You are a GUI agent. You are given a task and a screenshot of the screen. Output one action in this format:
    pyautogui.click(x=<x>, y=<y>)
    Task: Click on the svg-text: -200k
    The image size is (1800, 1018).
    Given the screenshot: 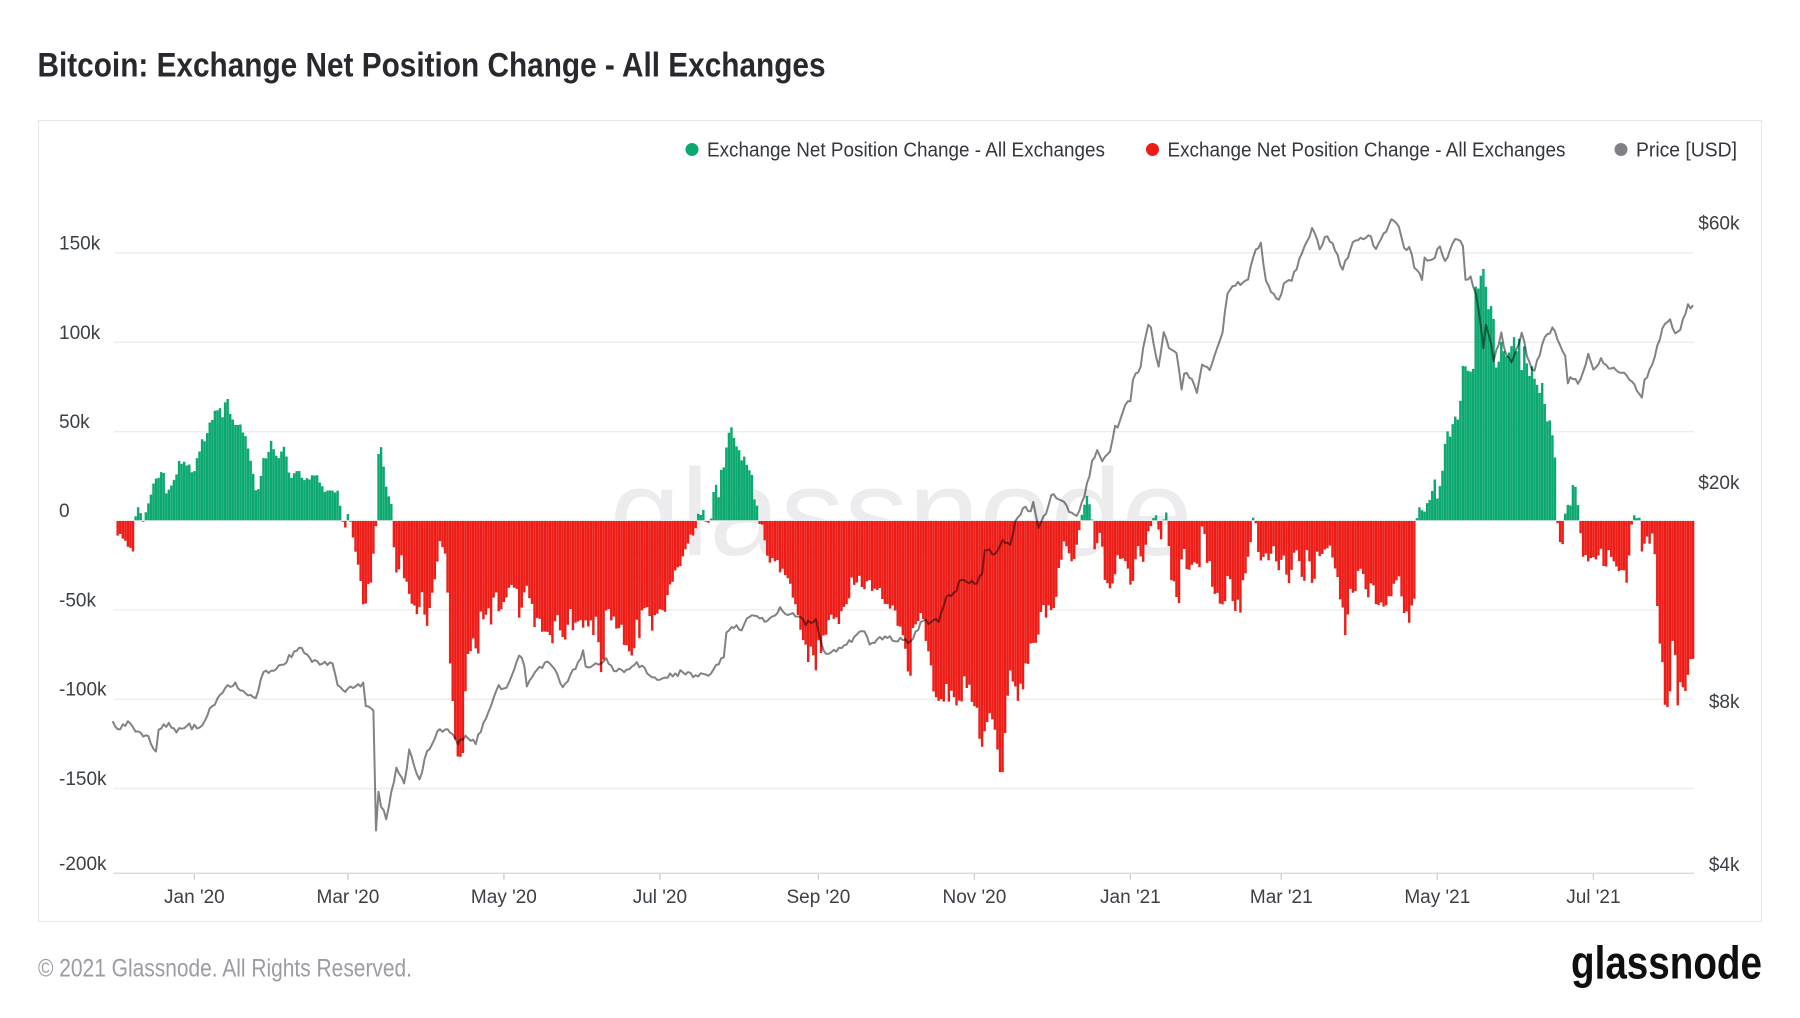 What is the action you would take?
    pyautogui.click(x=83, y=864)
    